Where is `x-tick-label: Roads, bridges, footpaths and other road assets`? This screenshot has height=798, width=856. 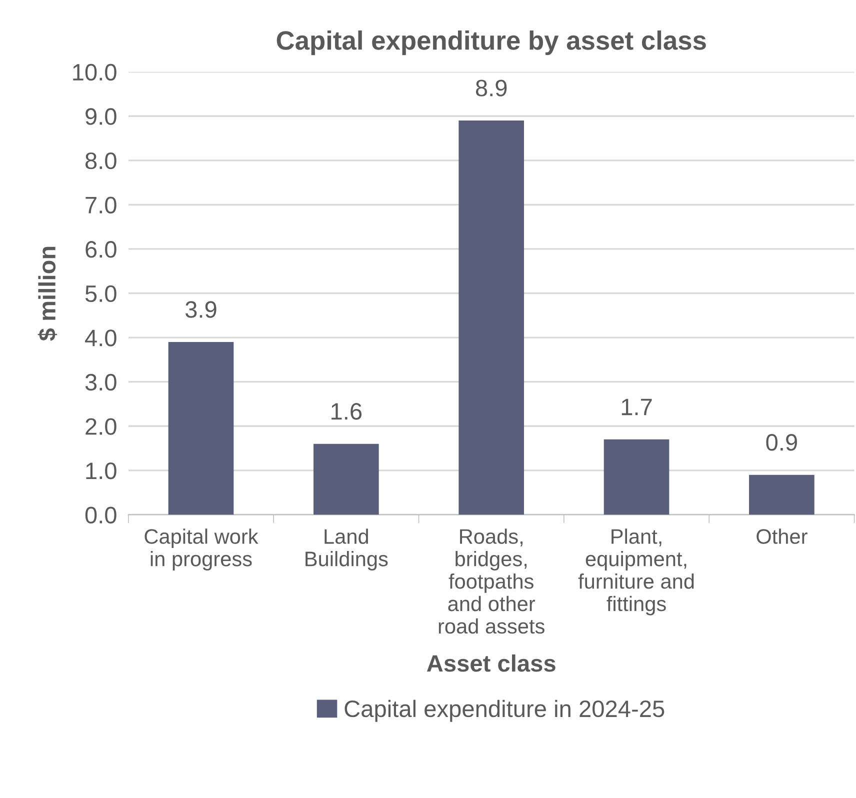
x-tick-label: Roads, bridges, footpaths and other road assets is located at coordinates (491, 581).